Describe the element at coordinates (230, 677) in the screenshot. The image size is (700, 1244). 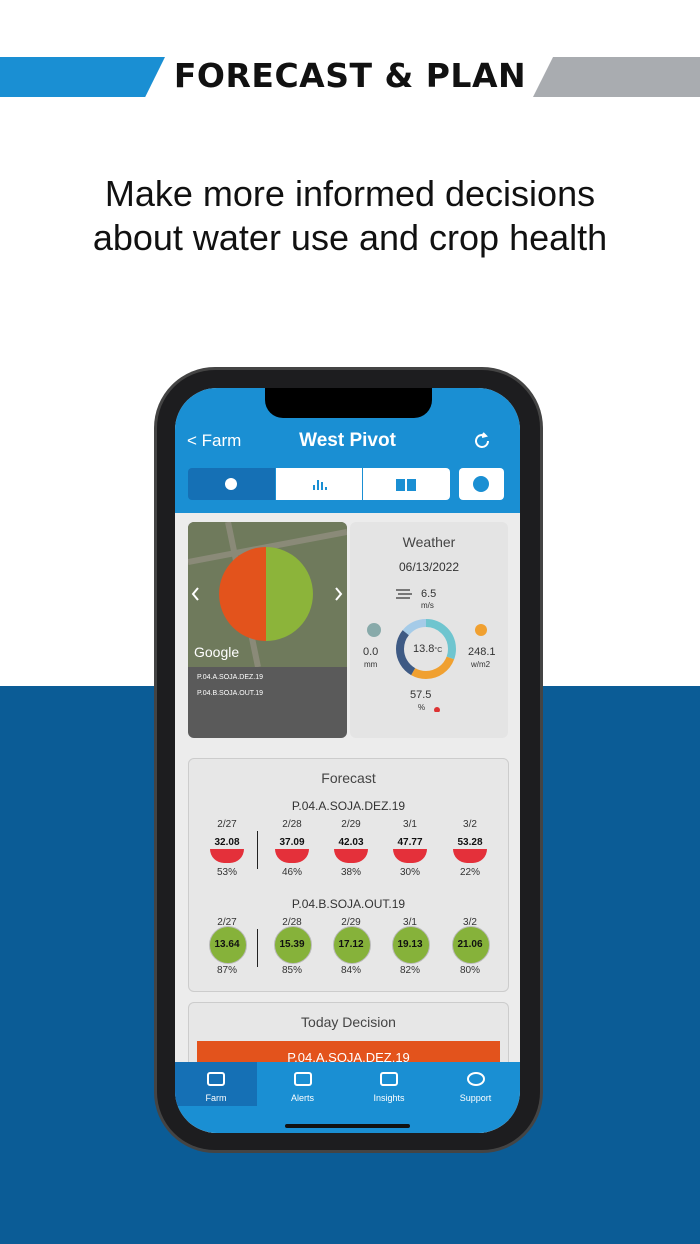
I see `map-label: P.04.A.SOJA.DEZ.19` at that location.